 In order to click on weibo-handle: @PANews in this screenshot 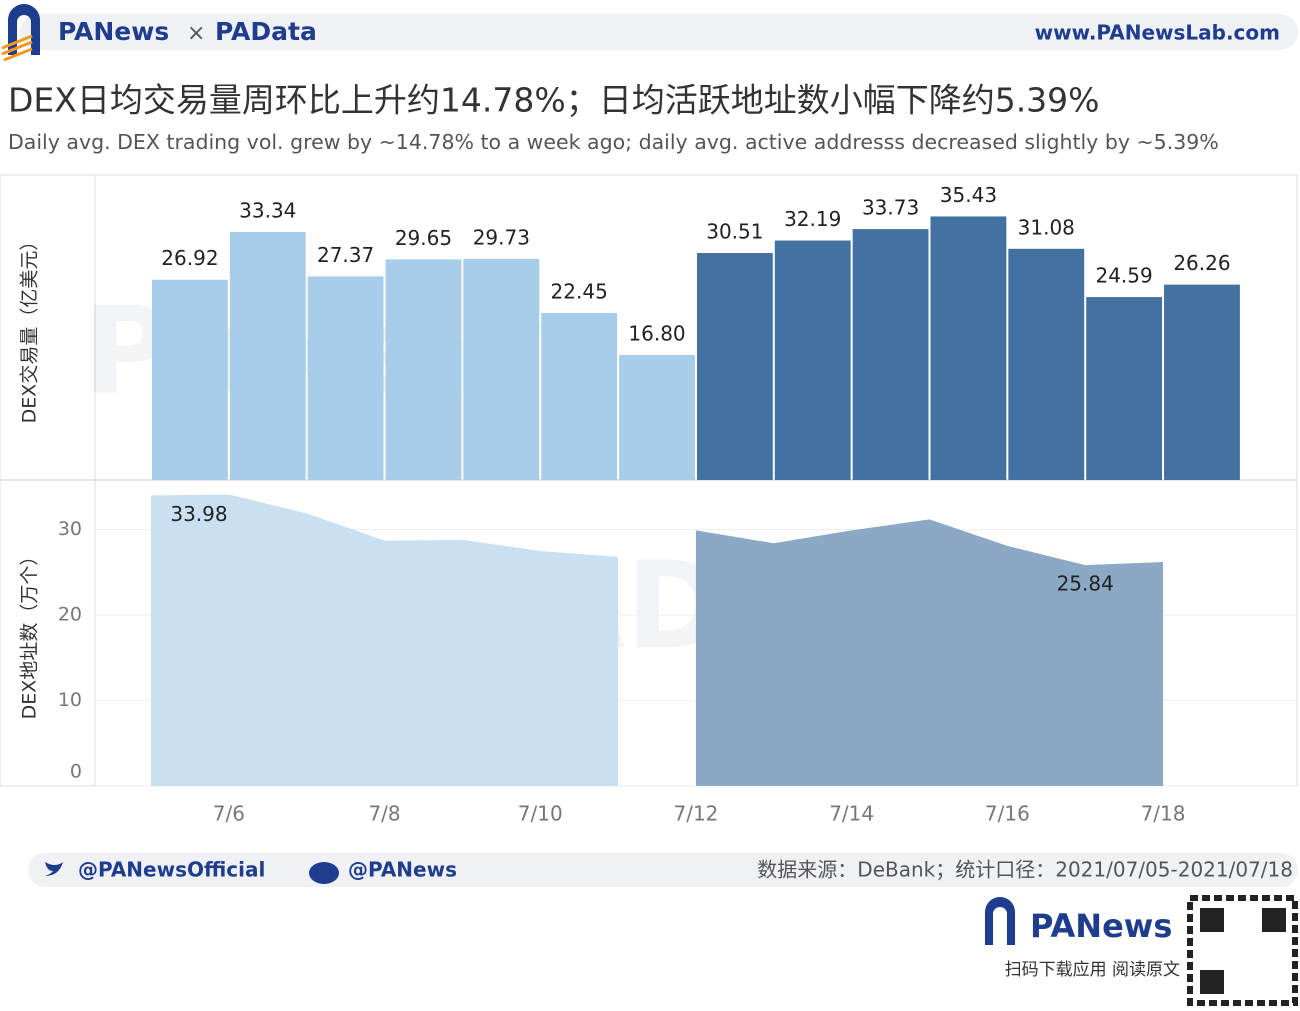, I will do `click(402, 870)`.